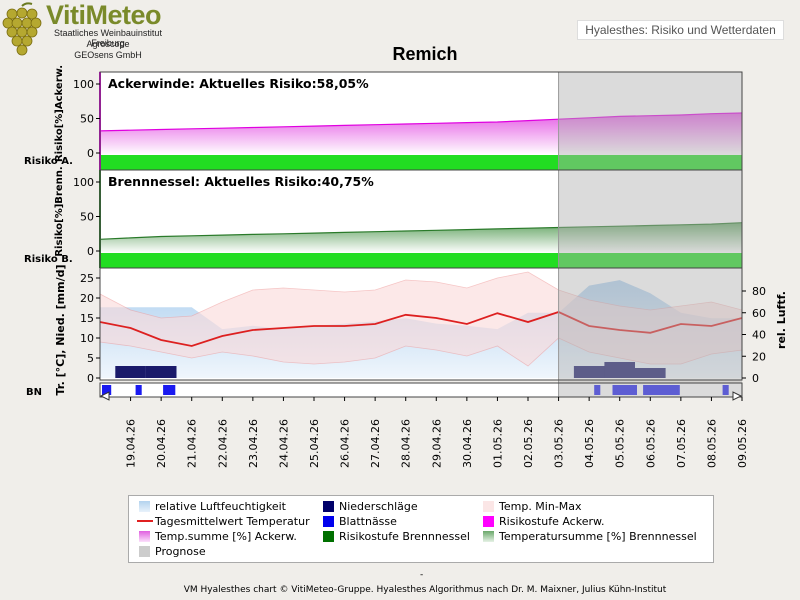  Describe the element at coordinates (759, 356) in the screenshot. I see `y-right-tick-label: 20` at that location.